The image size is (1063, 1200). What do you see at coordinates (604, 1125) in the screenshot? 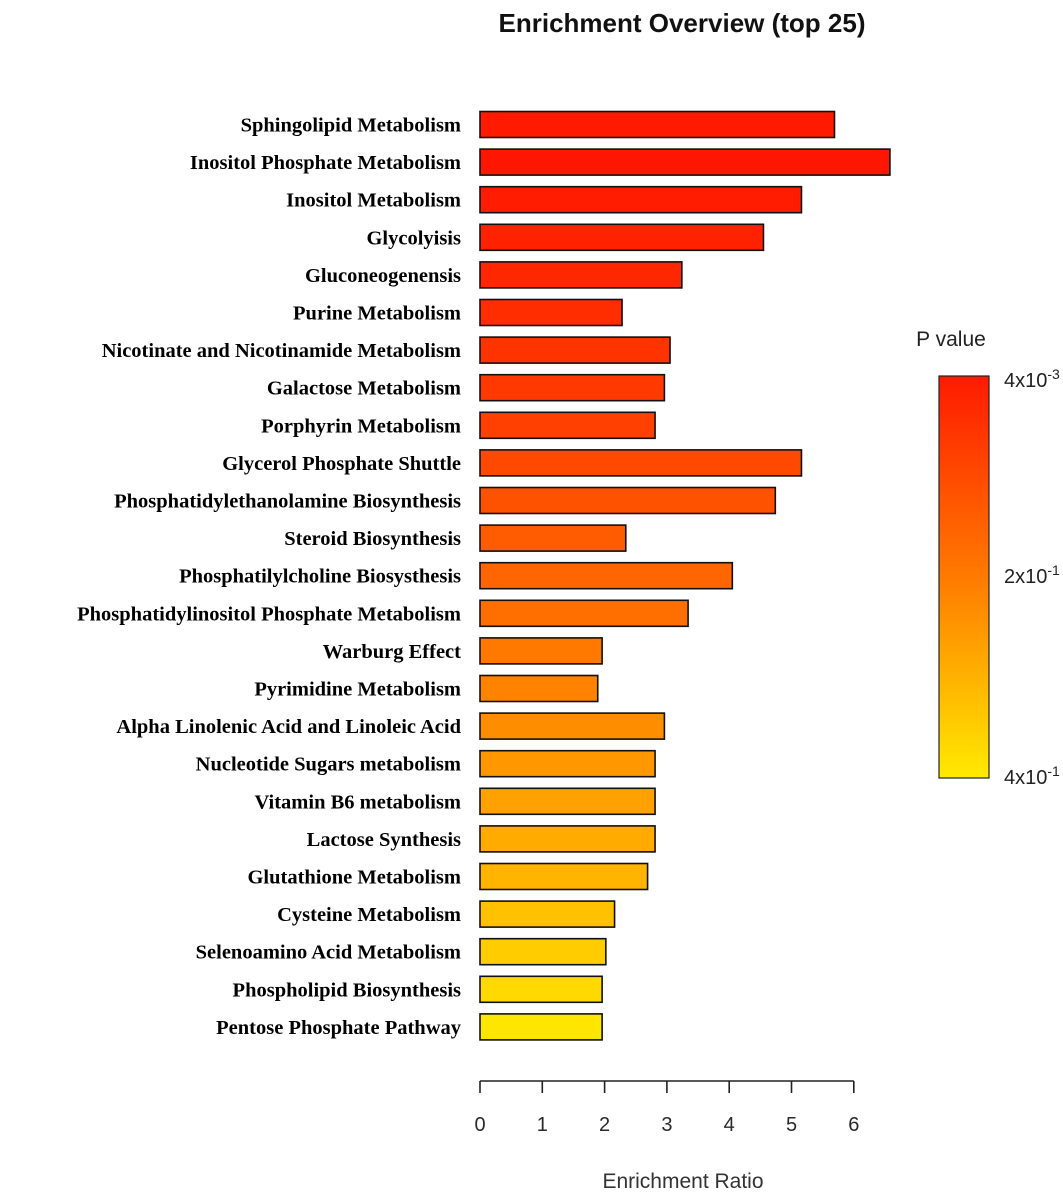
I see `x-tick-label: 2` at bounding box center [604, 1125].